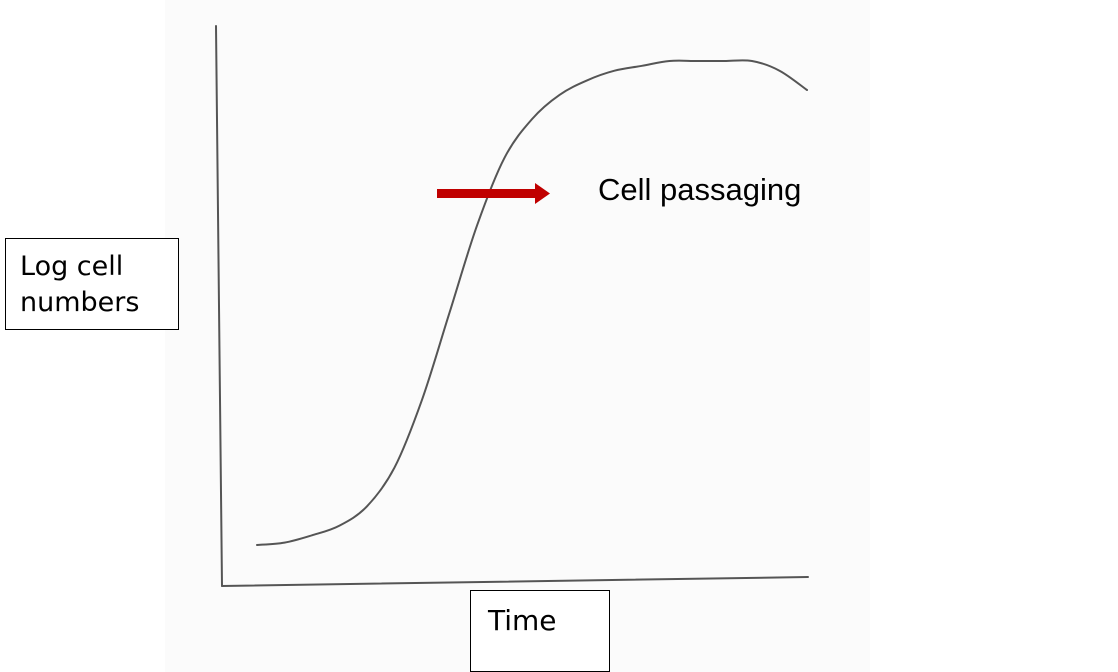  What do you see at coordinates (542, 193) in the screenshot?
I see `passaging-arrow-head` at bounding box center [542, 193].